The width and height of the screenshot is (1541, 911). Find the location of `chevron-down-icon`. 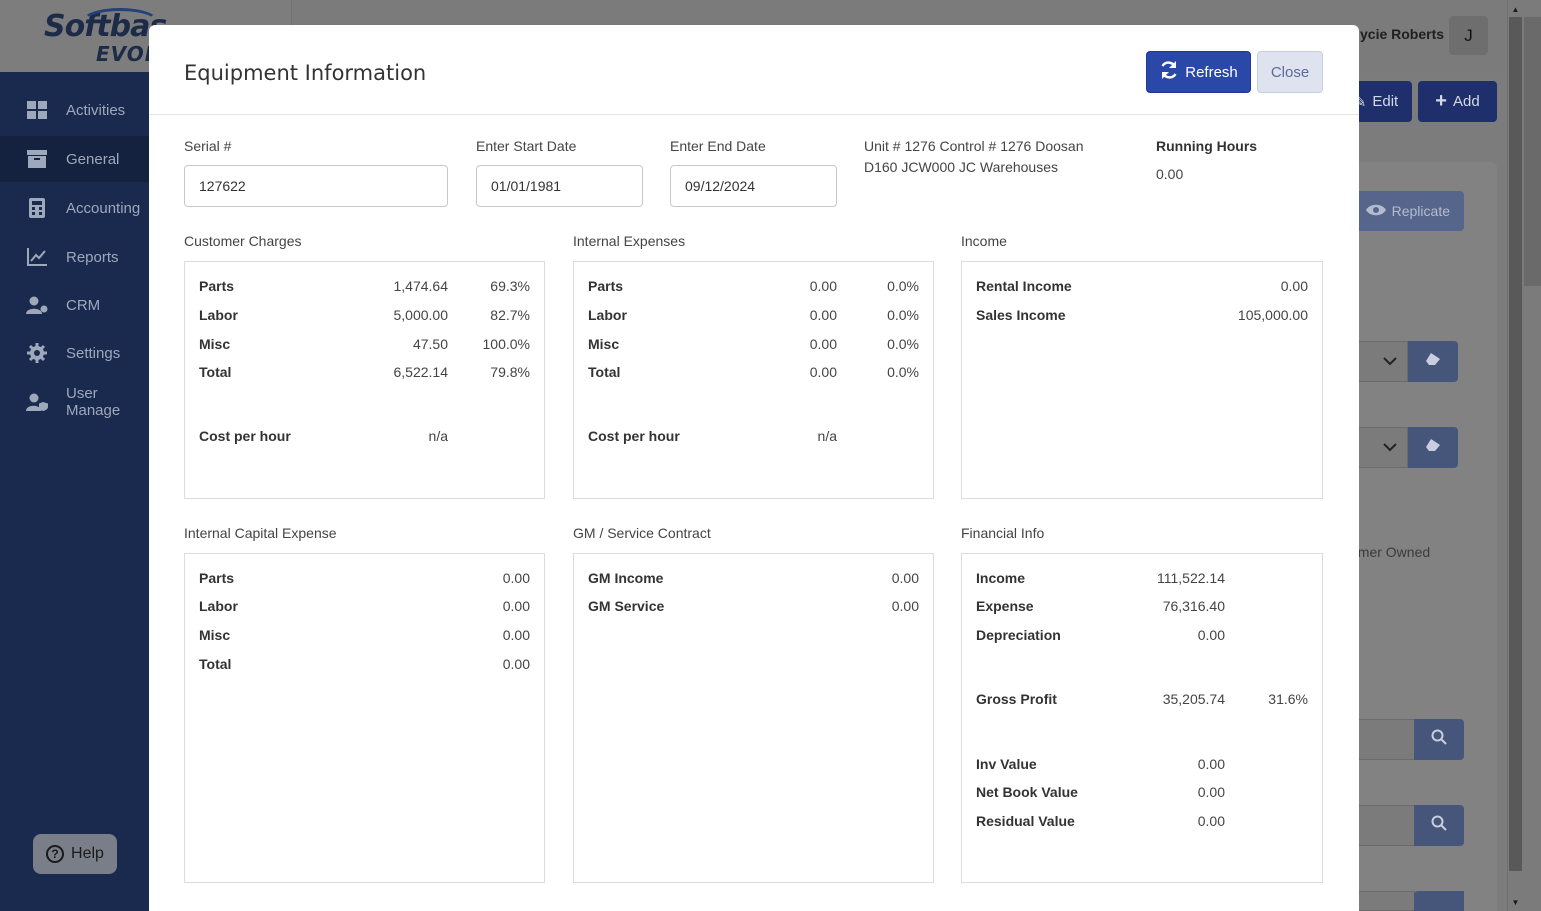

chevron-down-icon is located at coordinates (1390, 362).